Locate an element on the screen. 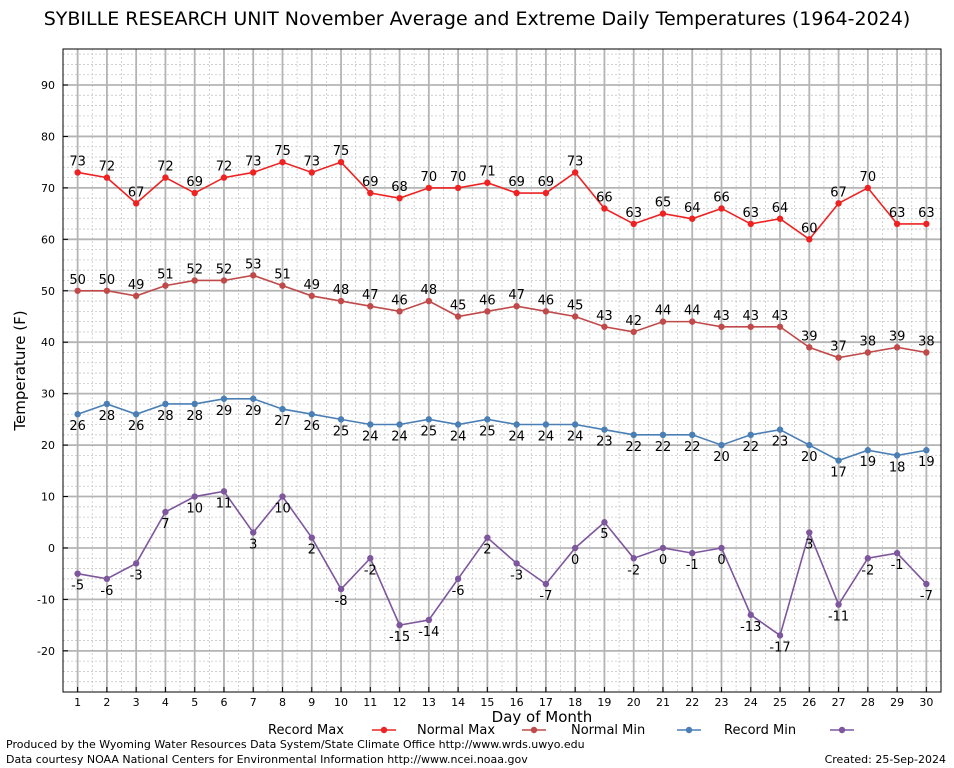 This screenshot has width=954, height=768. normal-max-data-label: 45 is located at coordinates (458, 305).